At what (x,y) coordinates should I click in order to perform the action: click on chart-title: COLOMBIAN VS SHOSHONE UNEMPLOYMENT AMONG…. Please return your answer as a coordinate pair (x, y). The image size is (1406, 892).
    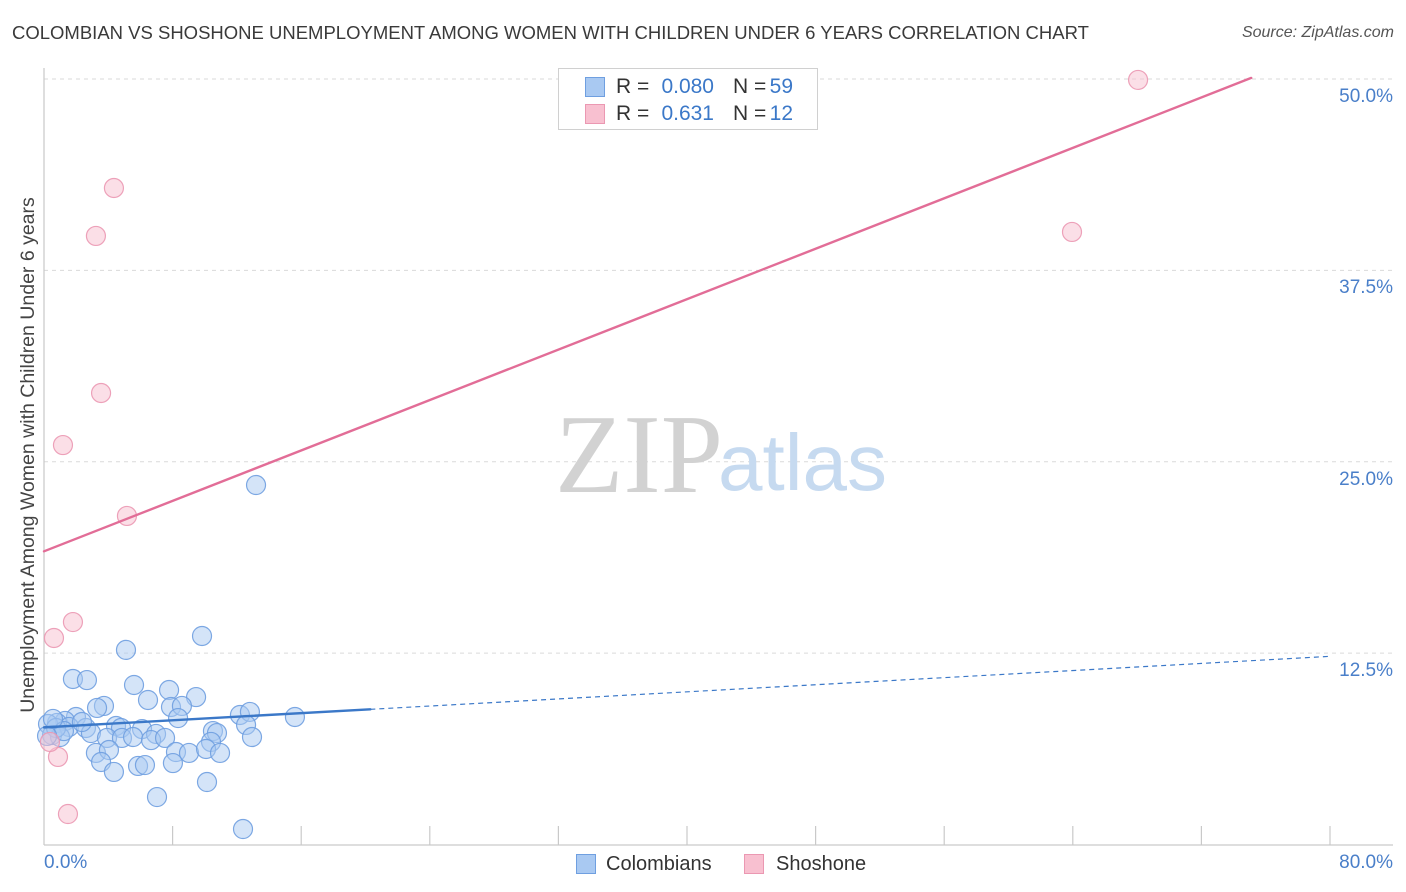
    Looking at the image, I should click on (550, 32).